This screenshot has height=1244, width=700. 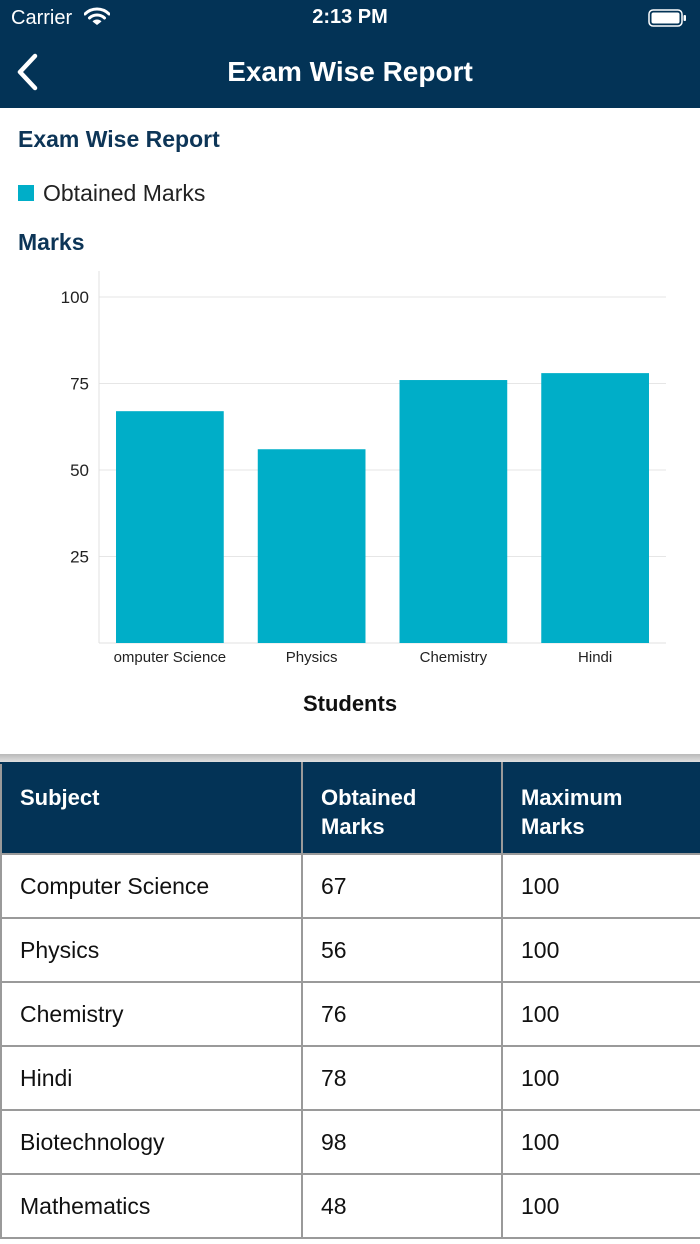 I want to click on legend-swatch, so click(x=26, y=193).